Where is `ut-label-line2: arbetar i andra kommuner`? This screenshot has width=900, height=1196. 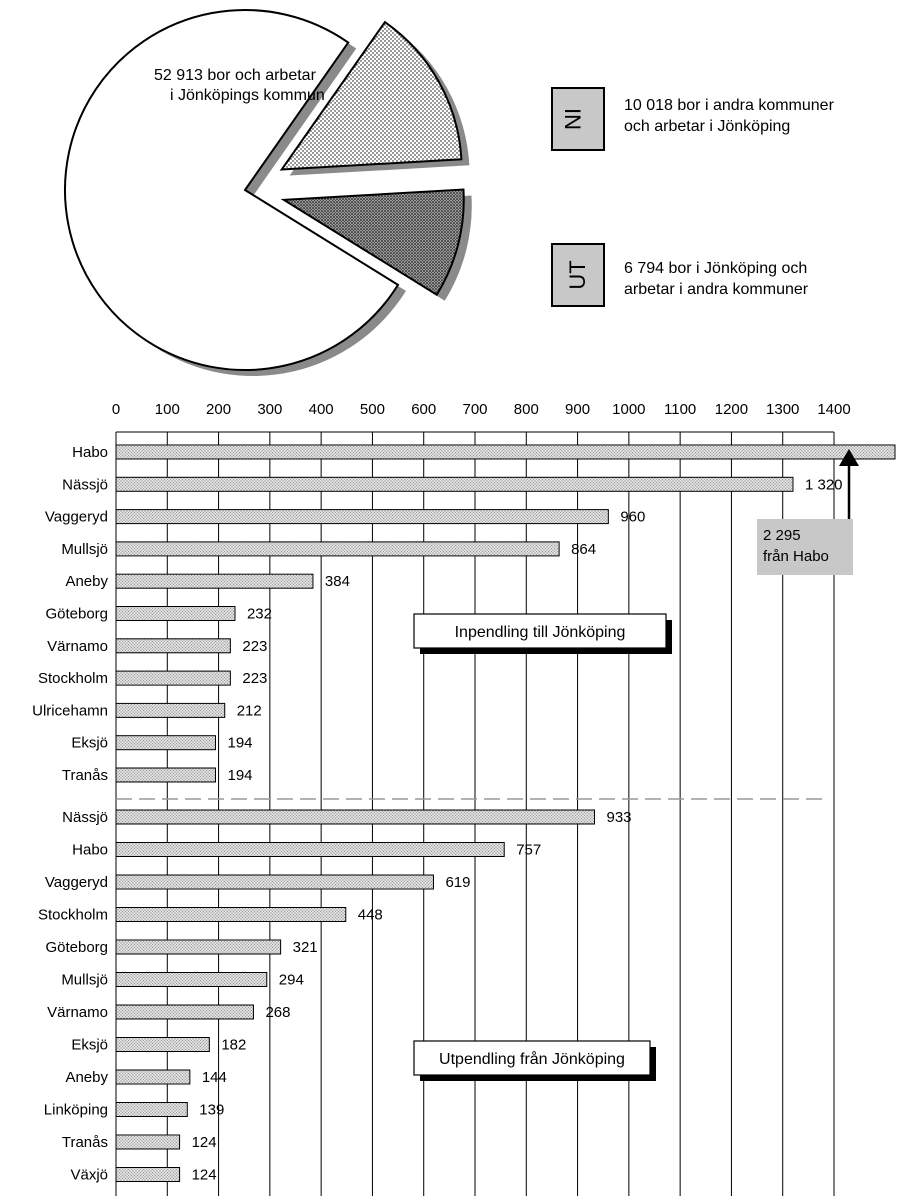 ut-label-line2: arbetar i andra kommuner is located at coordinates (716, 289).